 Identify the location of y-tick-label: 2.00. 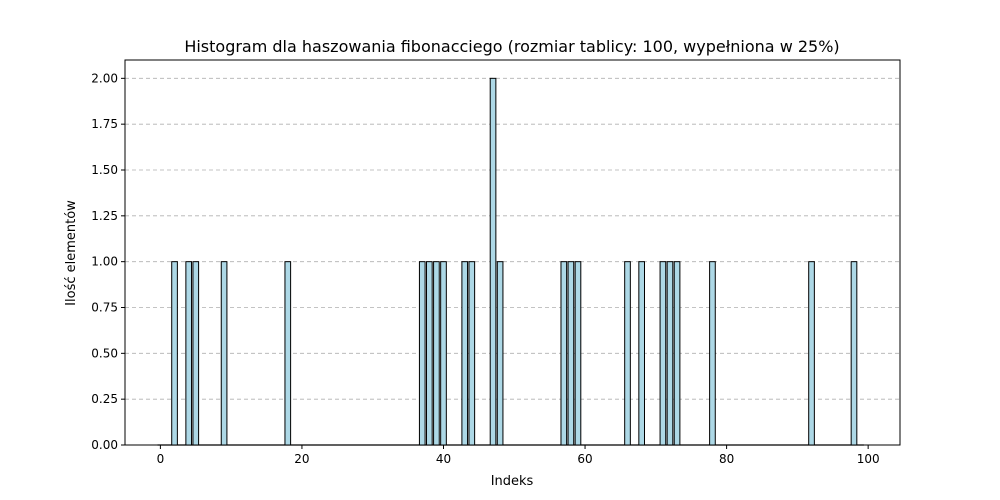
(104, 78).